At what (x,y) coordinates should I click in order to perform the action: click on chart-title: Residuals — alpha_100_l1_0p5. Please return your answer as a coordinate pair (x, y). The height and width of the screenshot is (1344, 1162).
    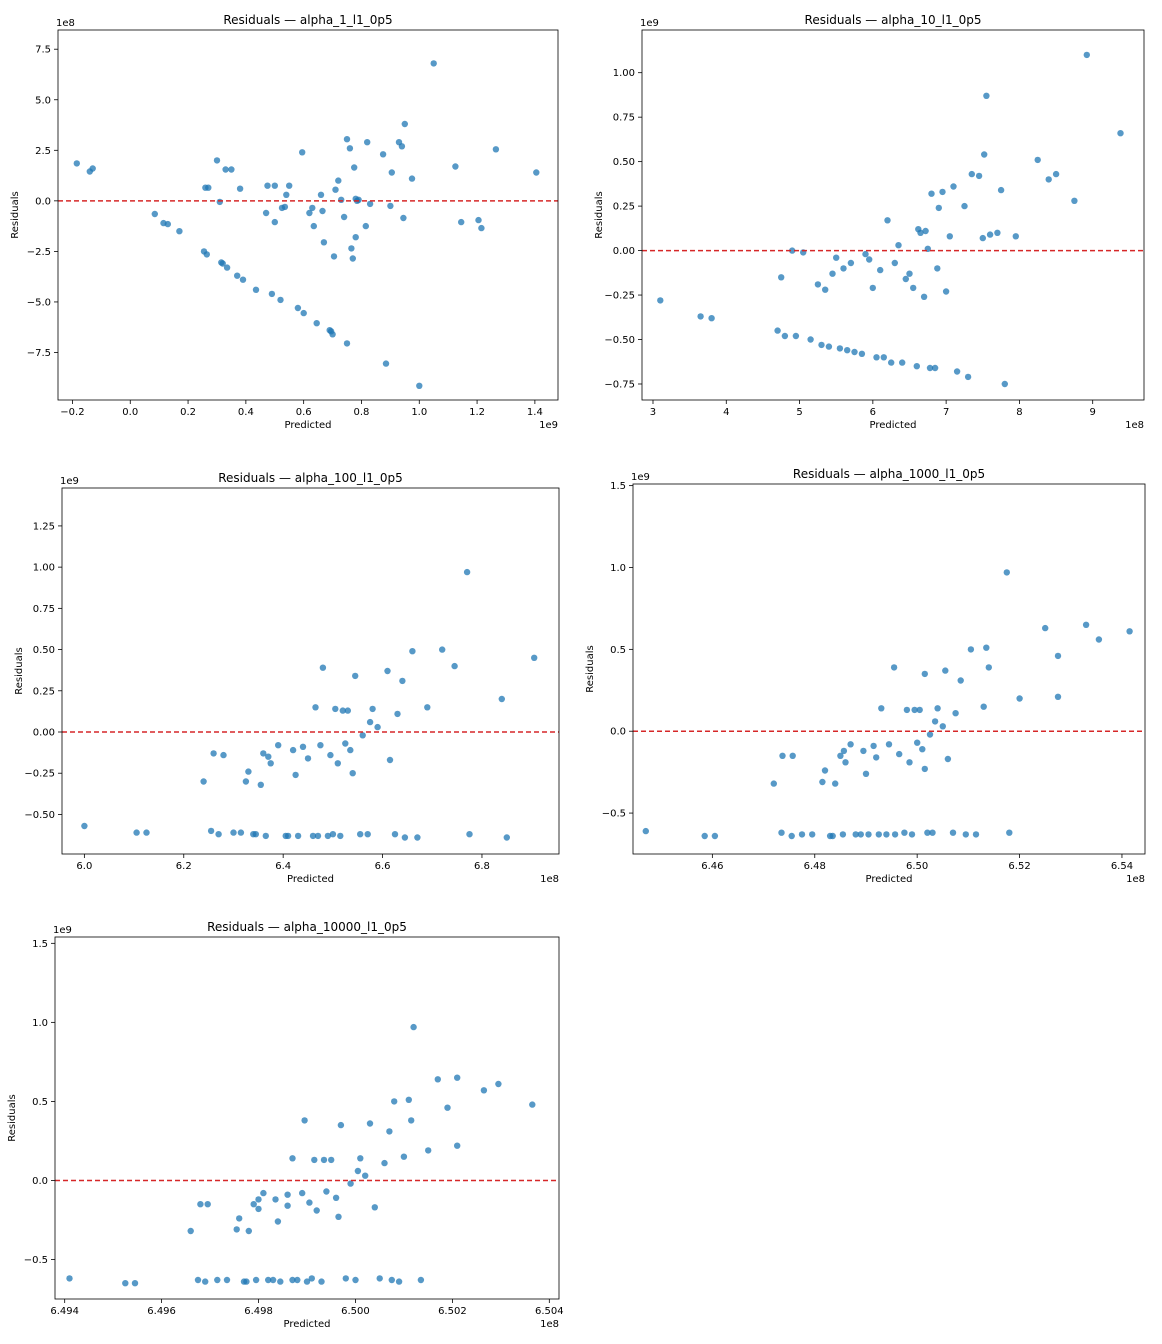
    Looking at the image, I should click on (310, 478).